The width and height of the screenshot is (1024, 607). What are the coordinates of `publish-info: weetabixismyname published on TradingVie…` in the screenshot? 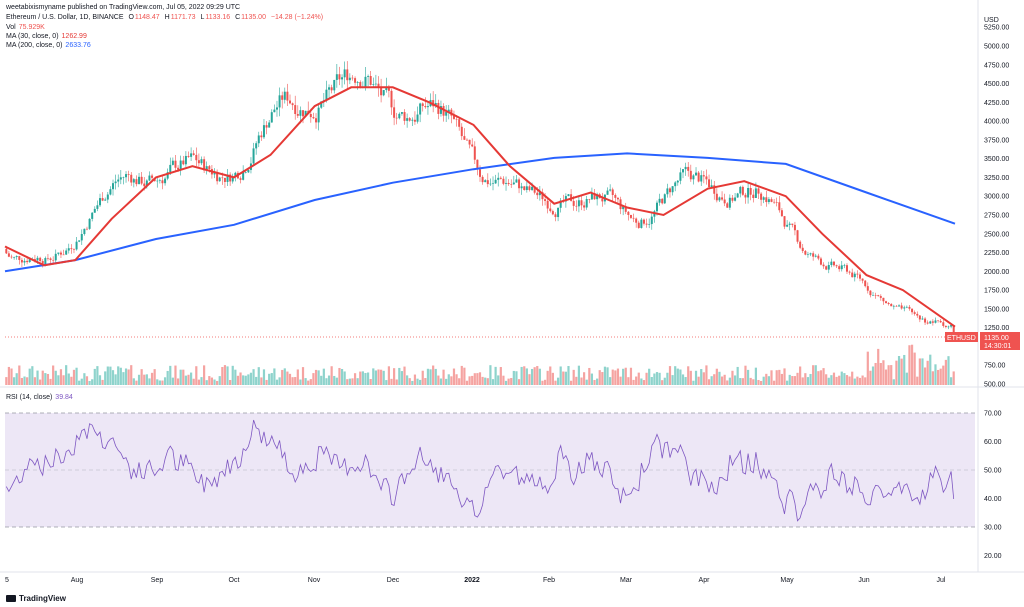 It's located at (123, 7).